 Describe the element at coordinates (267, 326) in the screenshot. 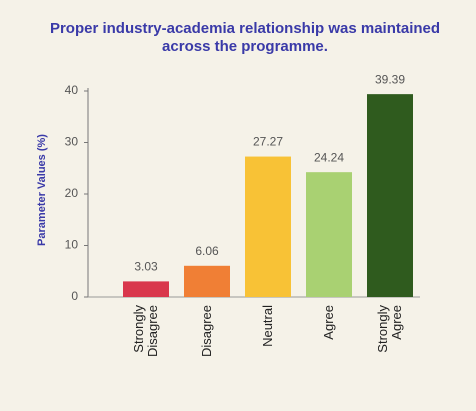

I see `x-tick-label: Neutral` at that location.